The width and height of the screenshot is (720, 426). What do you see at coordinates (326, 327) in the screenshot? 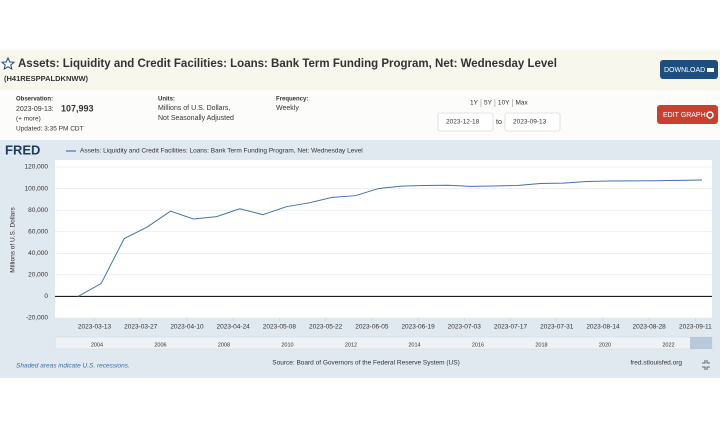
I see `x-tick-label: 2023-05-22` at bounding box center [326, 327].